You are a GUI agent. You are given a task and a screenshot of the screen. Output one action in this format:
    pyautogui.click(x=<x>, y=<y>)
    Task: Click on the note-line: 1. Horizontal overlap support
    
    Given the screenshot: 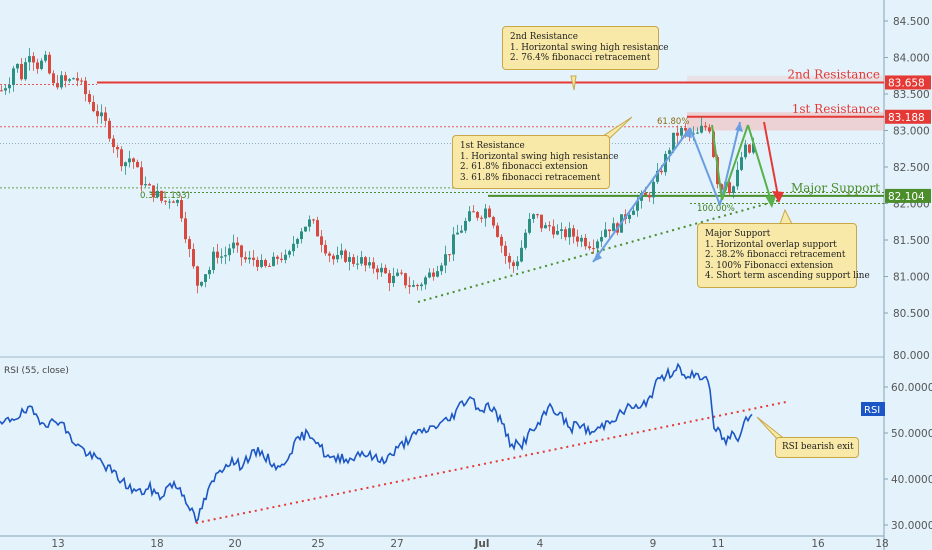 What is the action you would take?
    pyautogui.click(x=771, y=244)
    